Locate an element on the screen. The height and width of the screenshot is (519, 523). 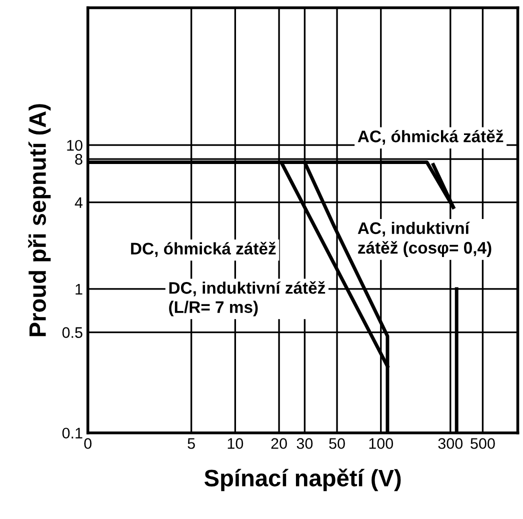
x-tick-label: 50 is located at coordinates (337, 443).